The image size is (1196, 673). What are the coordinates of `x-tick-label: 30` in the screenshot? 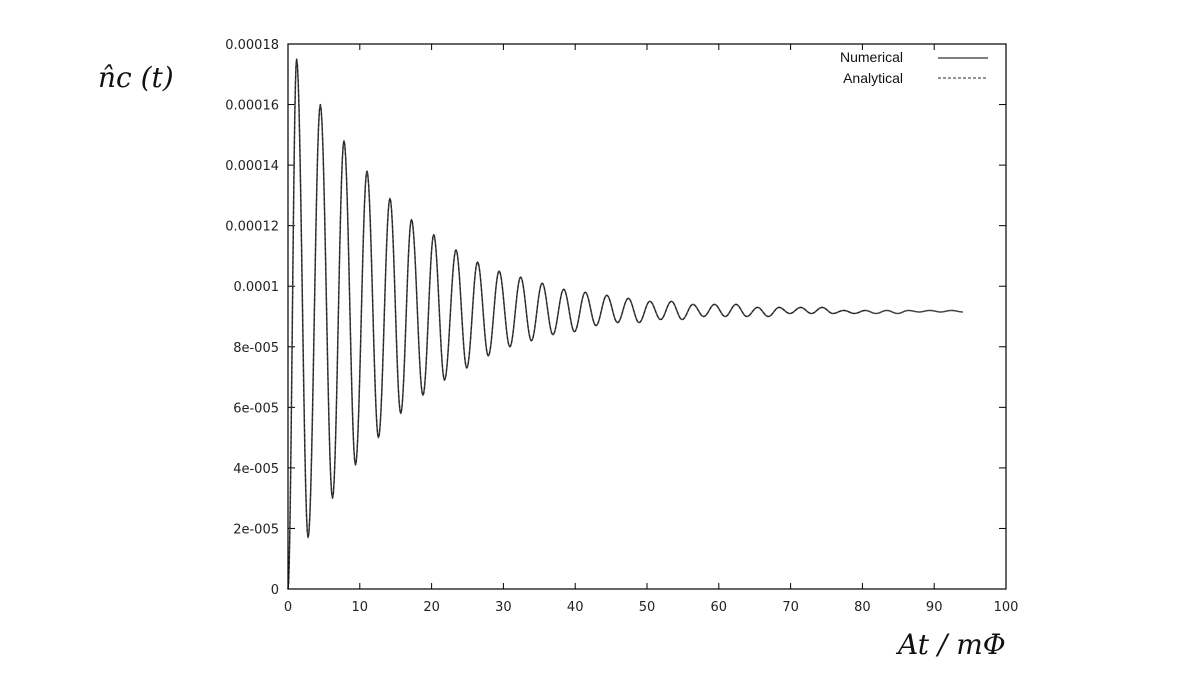 It's located at (503, 607).